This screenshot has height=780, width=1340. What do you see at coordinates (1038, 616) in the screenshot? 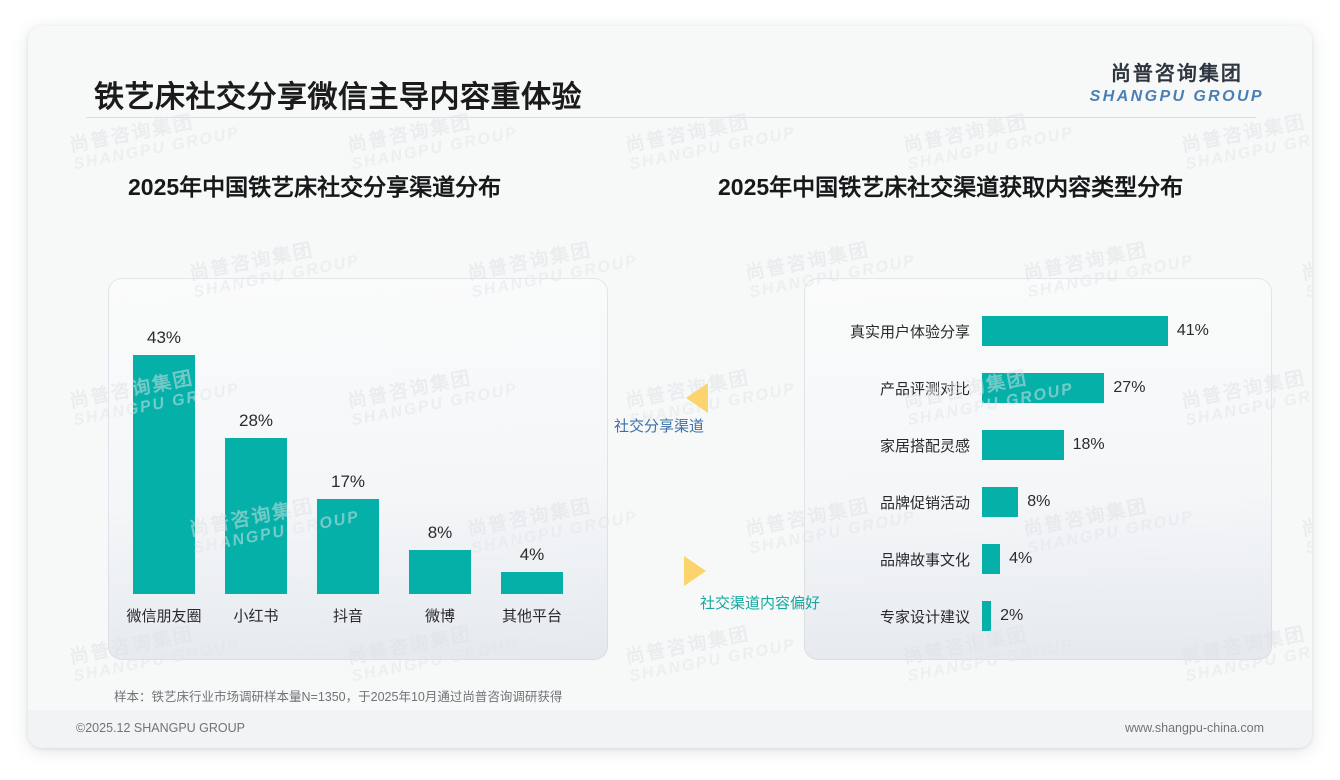
I see `horizontal-bar-row: 专家设计建议 2%` at bounding box center [1038, 616].